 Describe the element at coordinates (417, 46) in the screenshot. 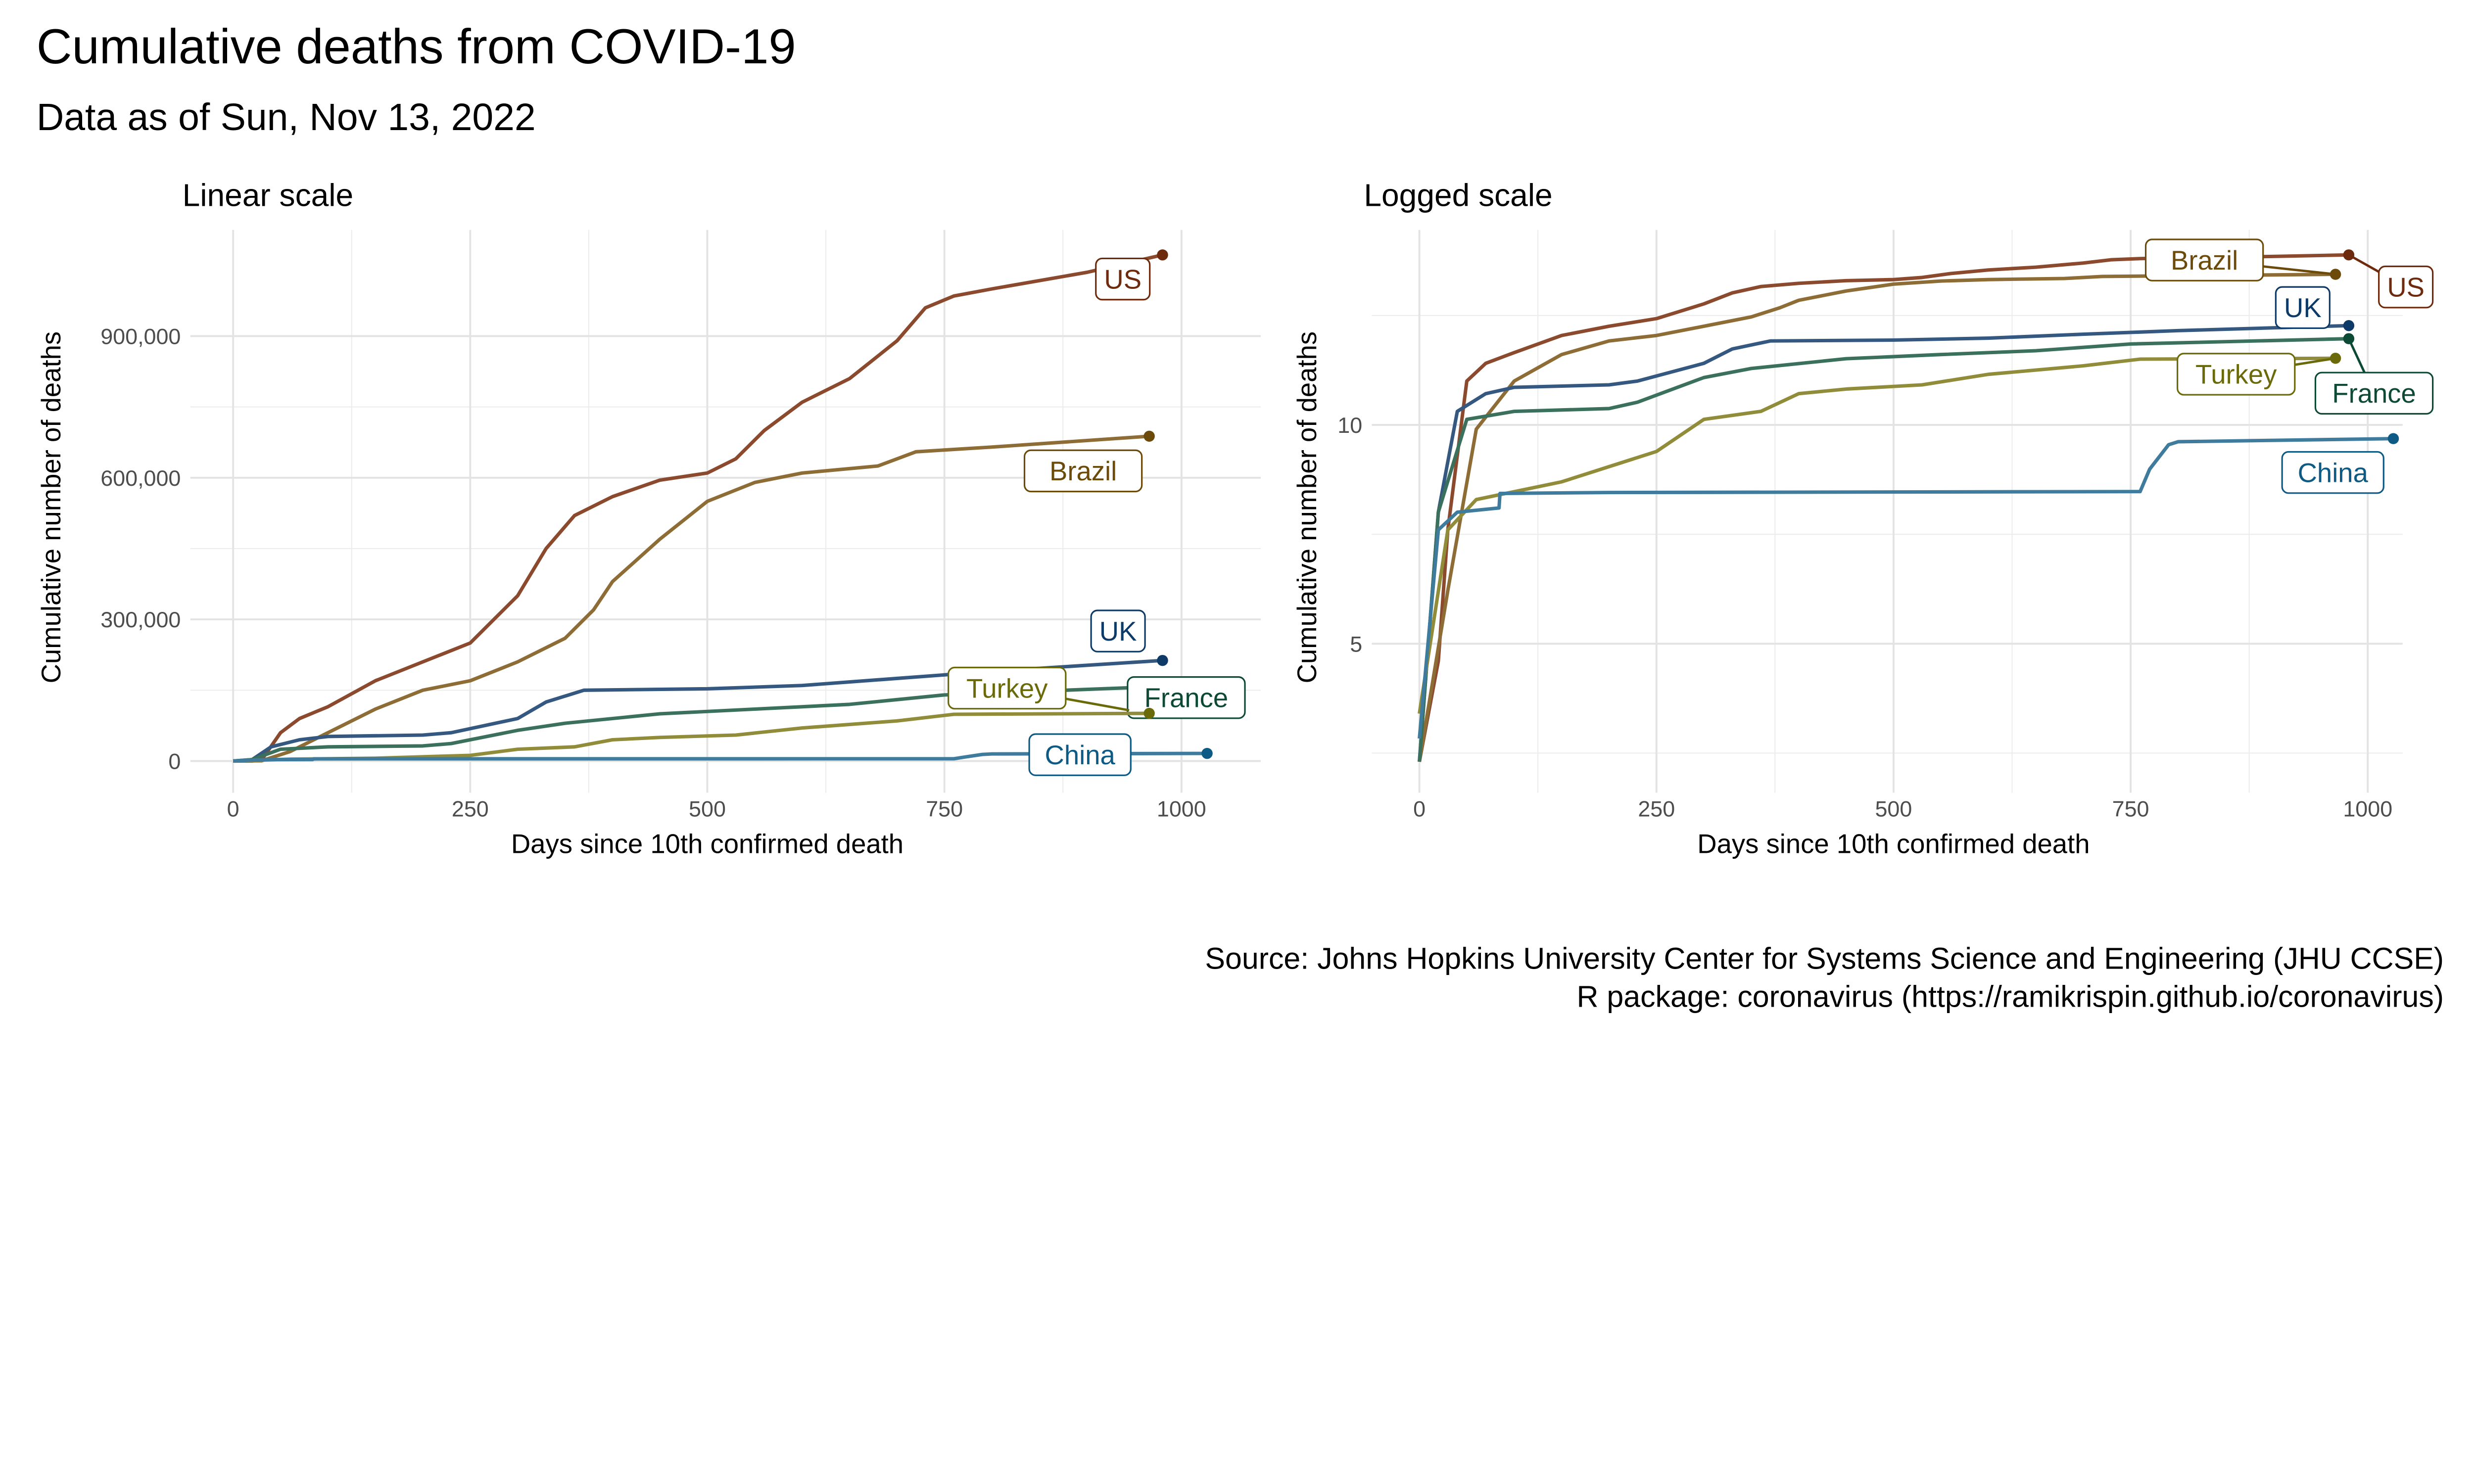

I see `figure-title: Cumulative deaths from COVID-19` at that location.